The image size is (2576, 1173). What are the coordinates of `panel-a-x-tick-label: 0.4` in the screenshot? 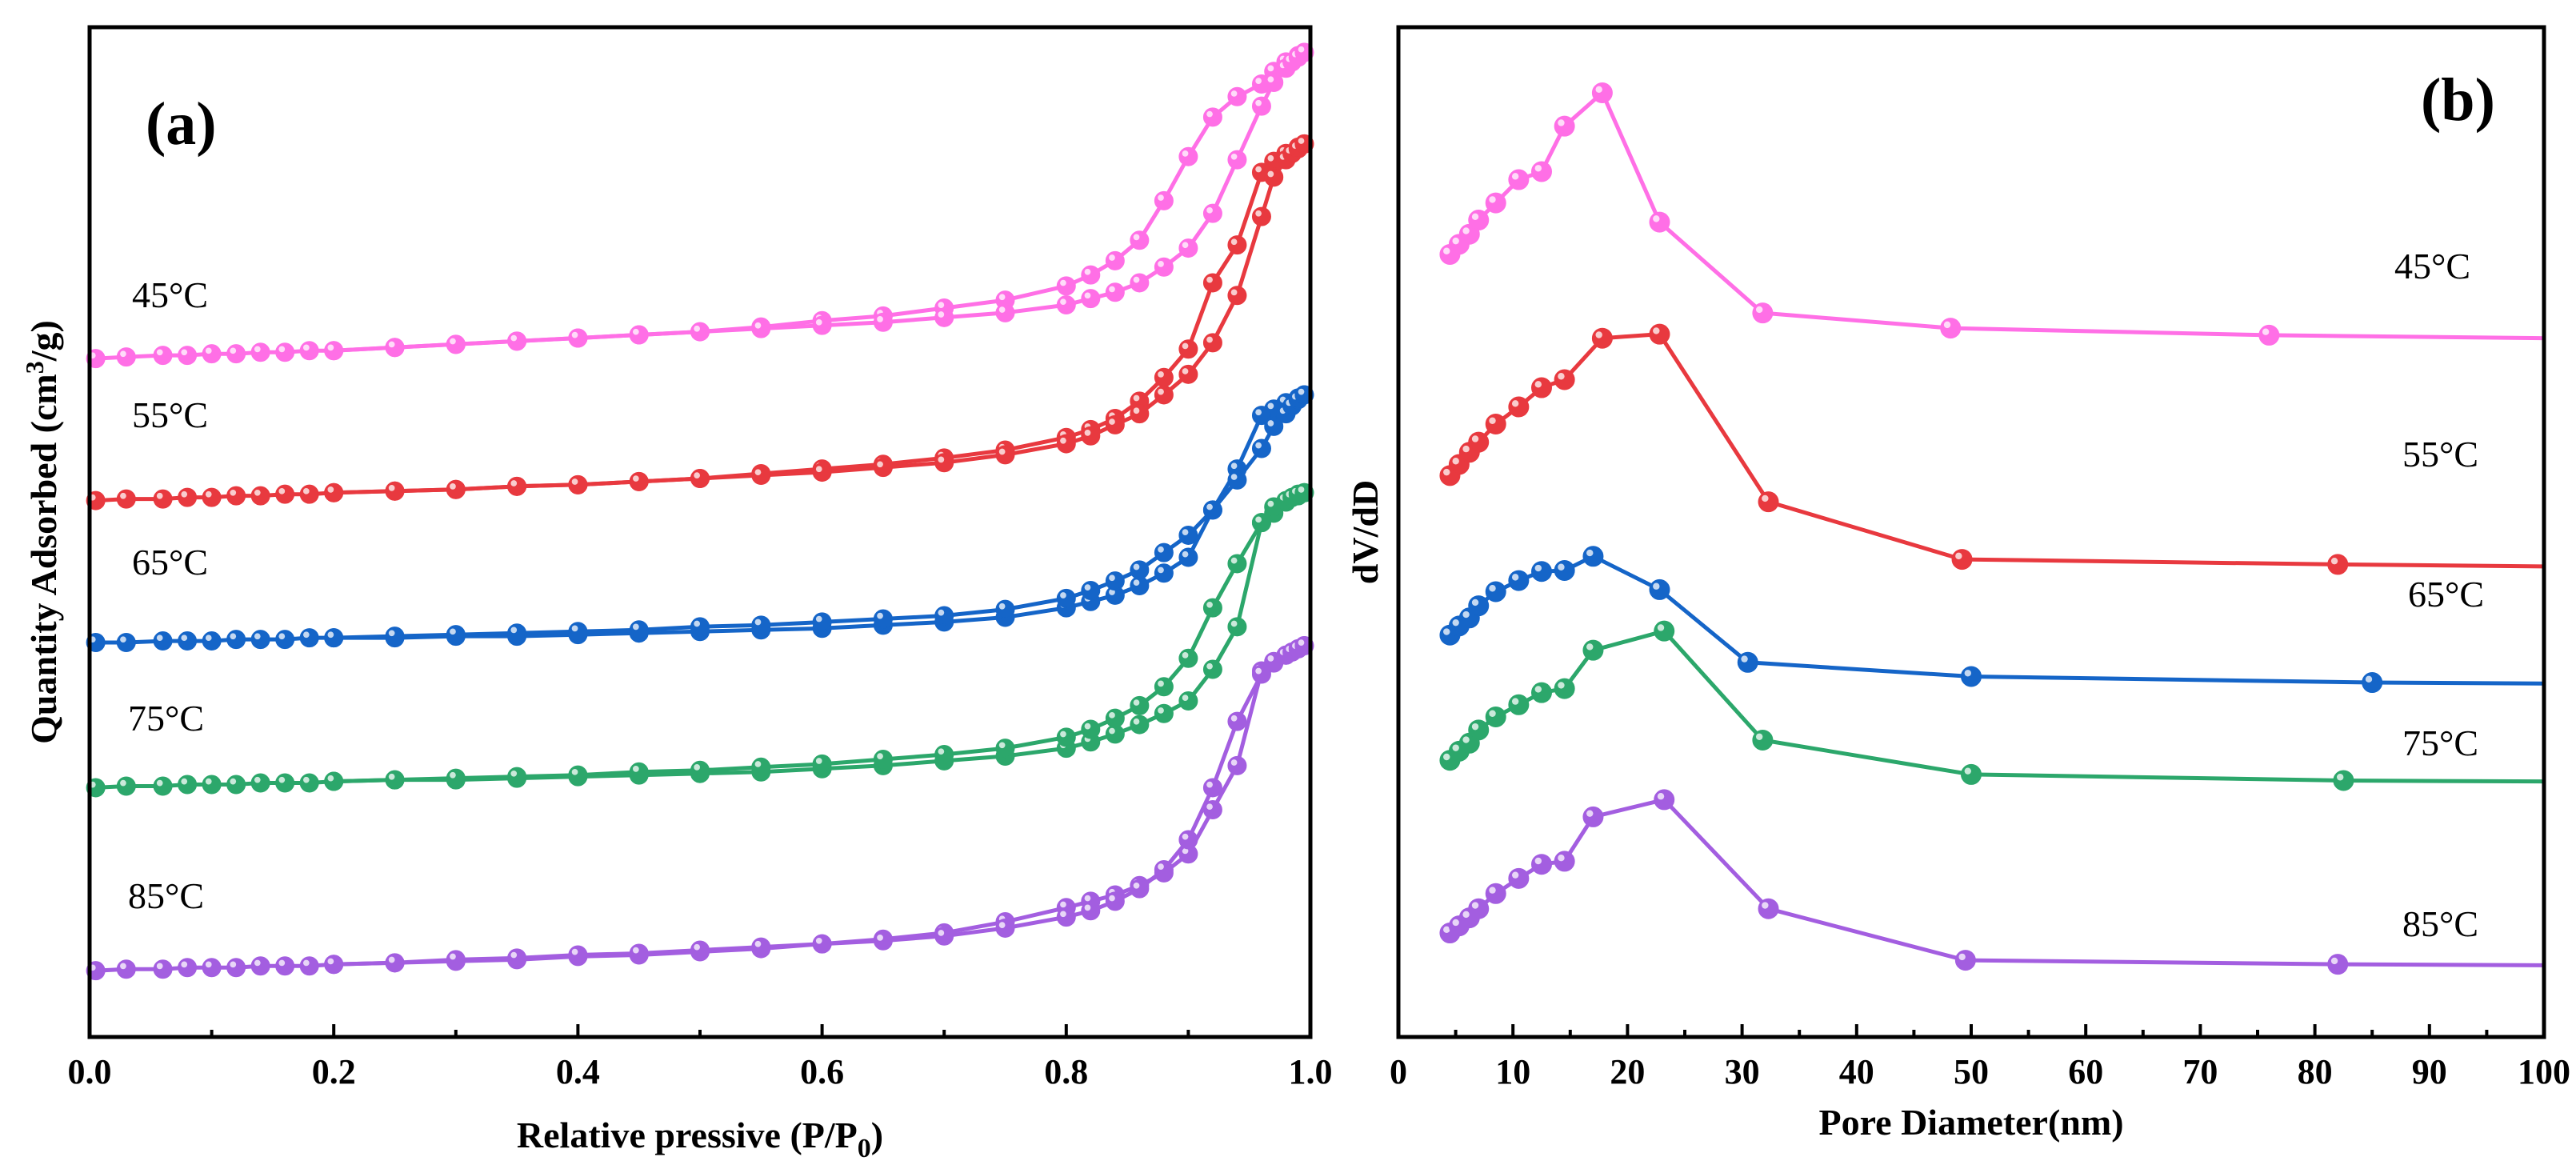 It's located at (578, 1071).